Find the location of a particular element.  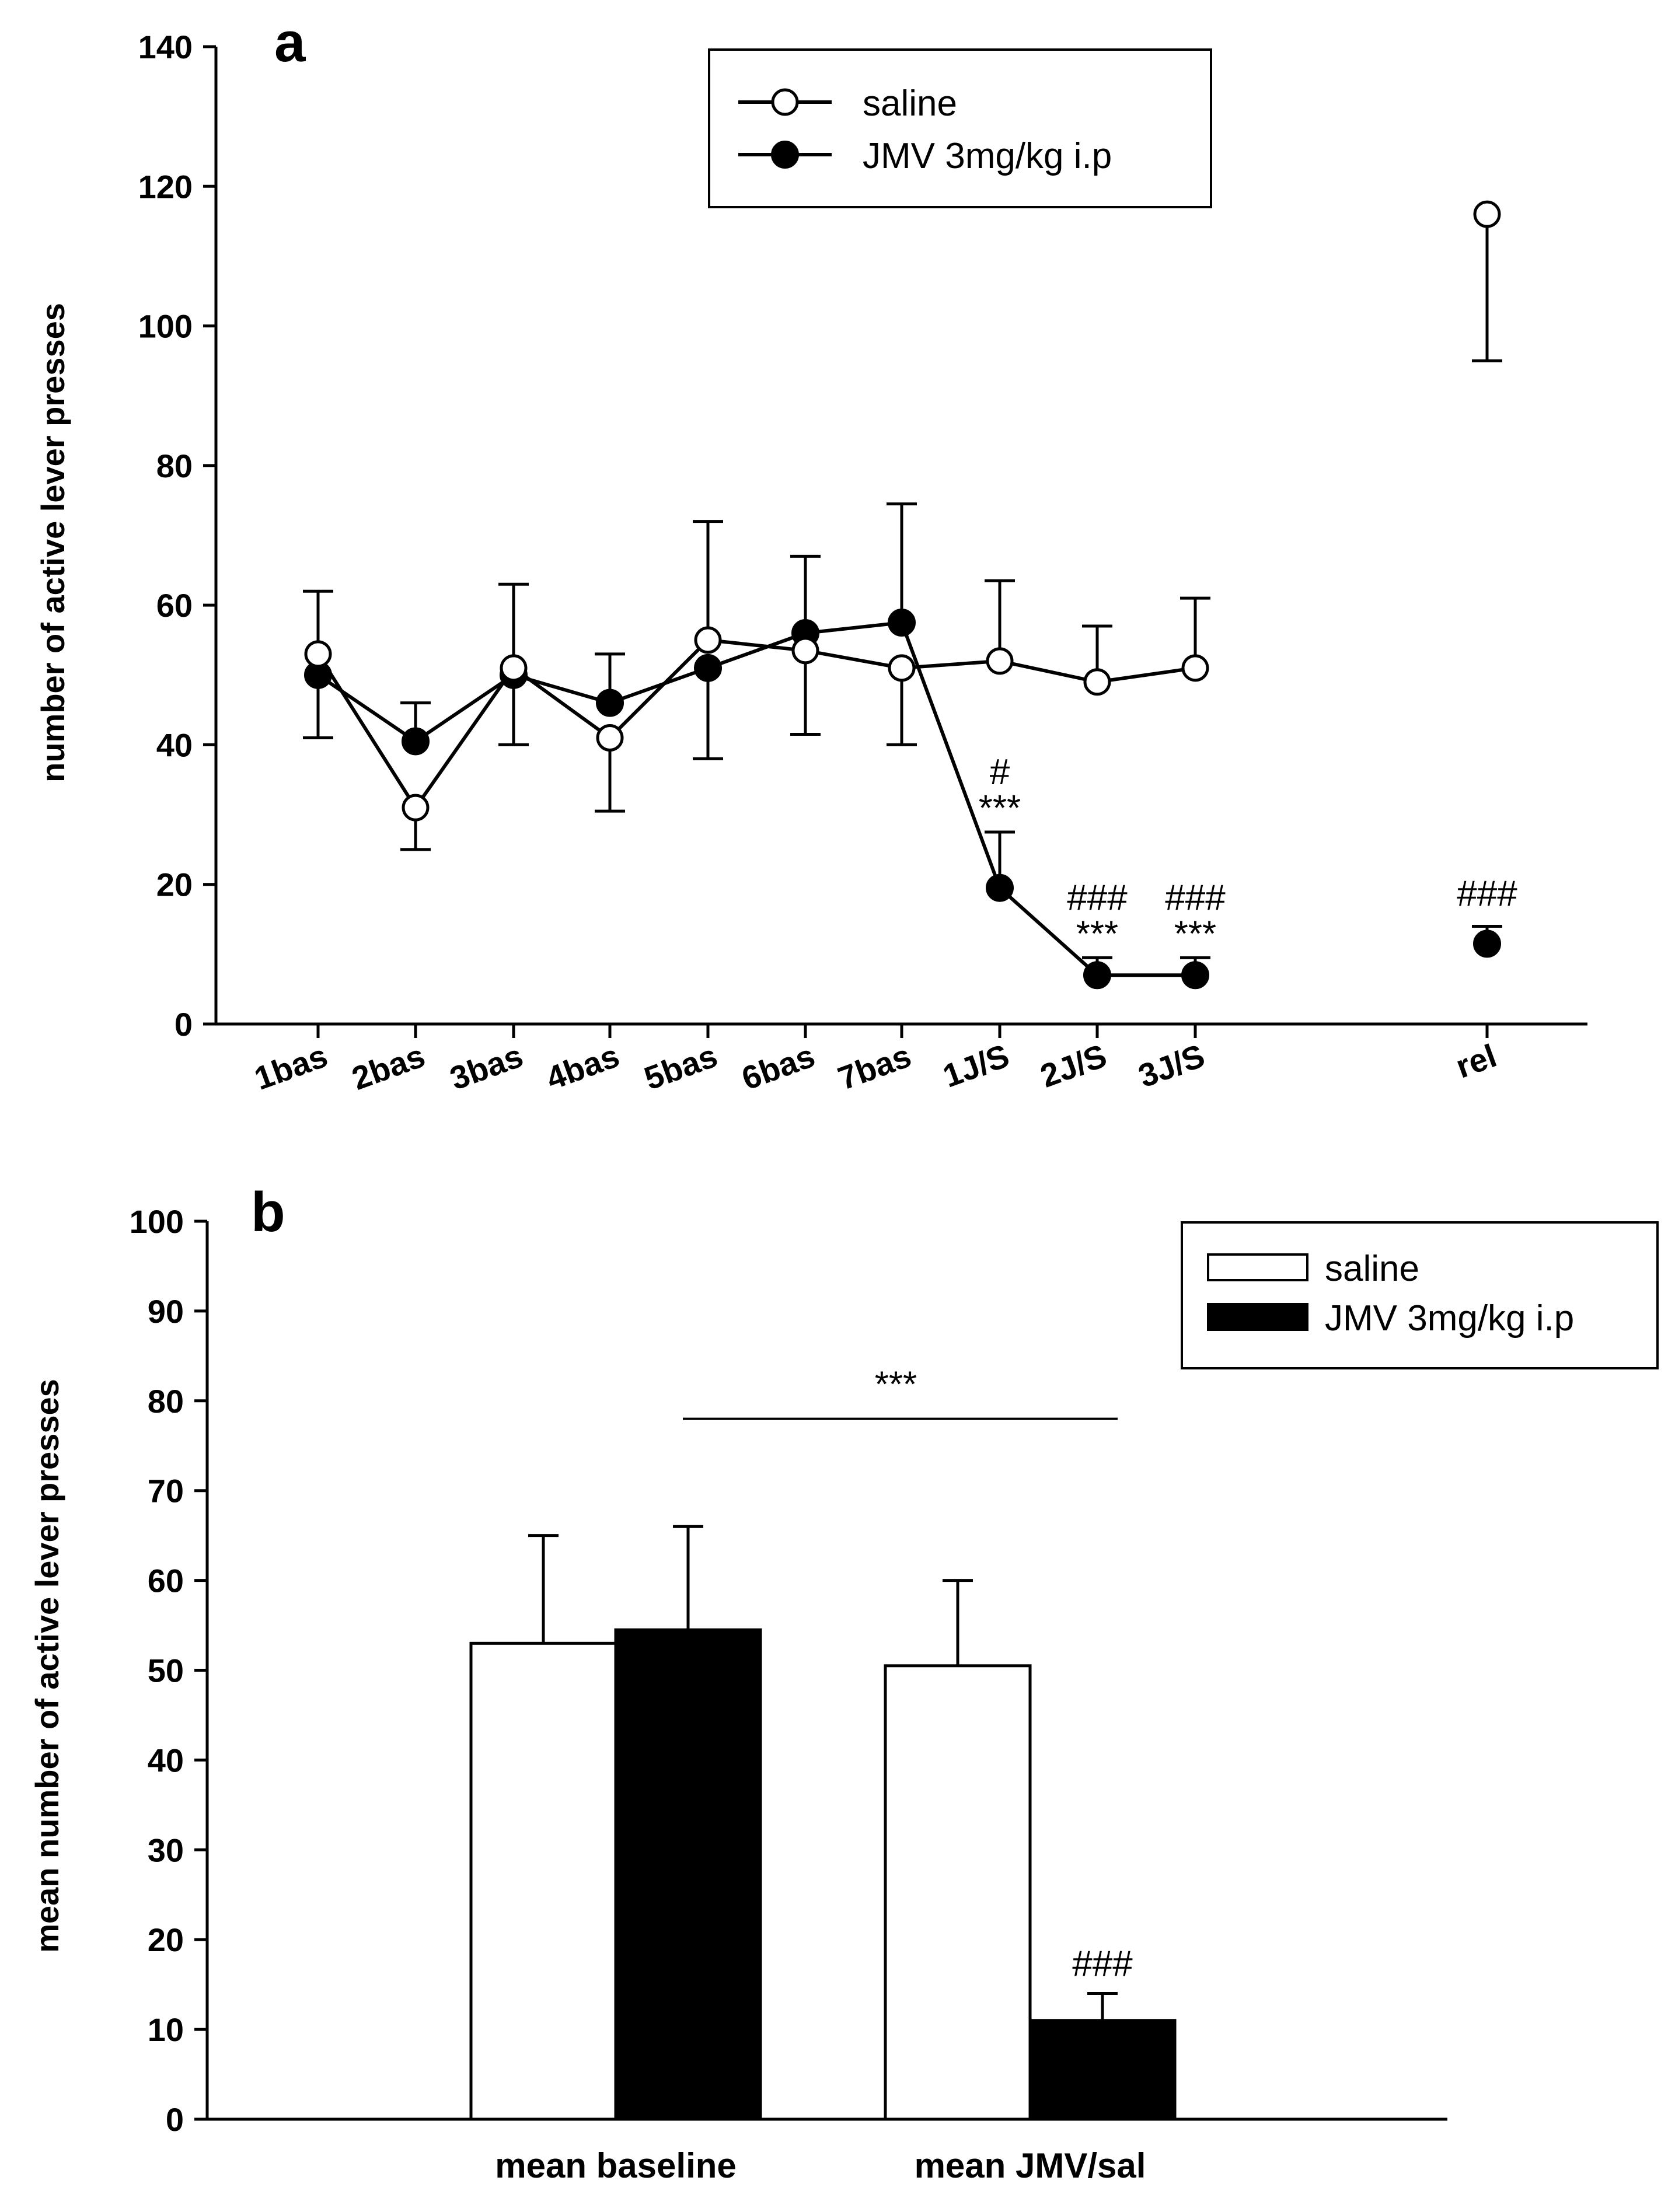

panel-a-y-tick-label: 140 is located at coordinates (165, 47).